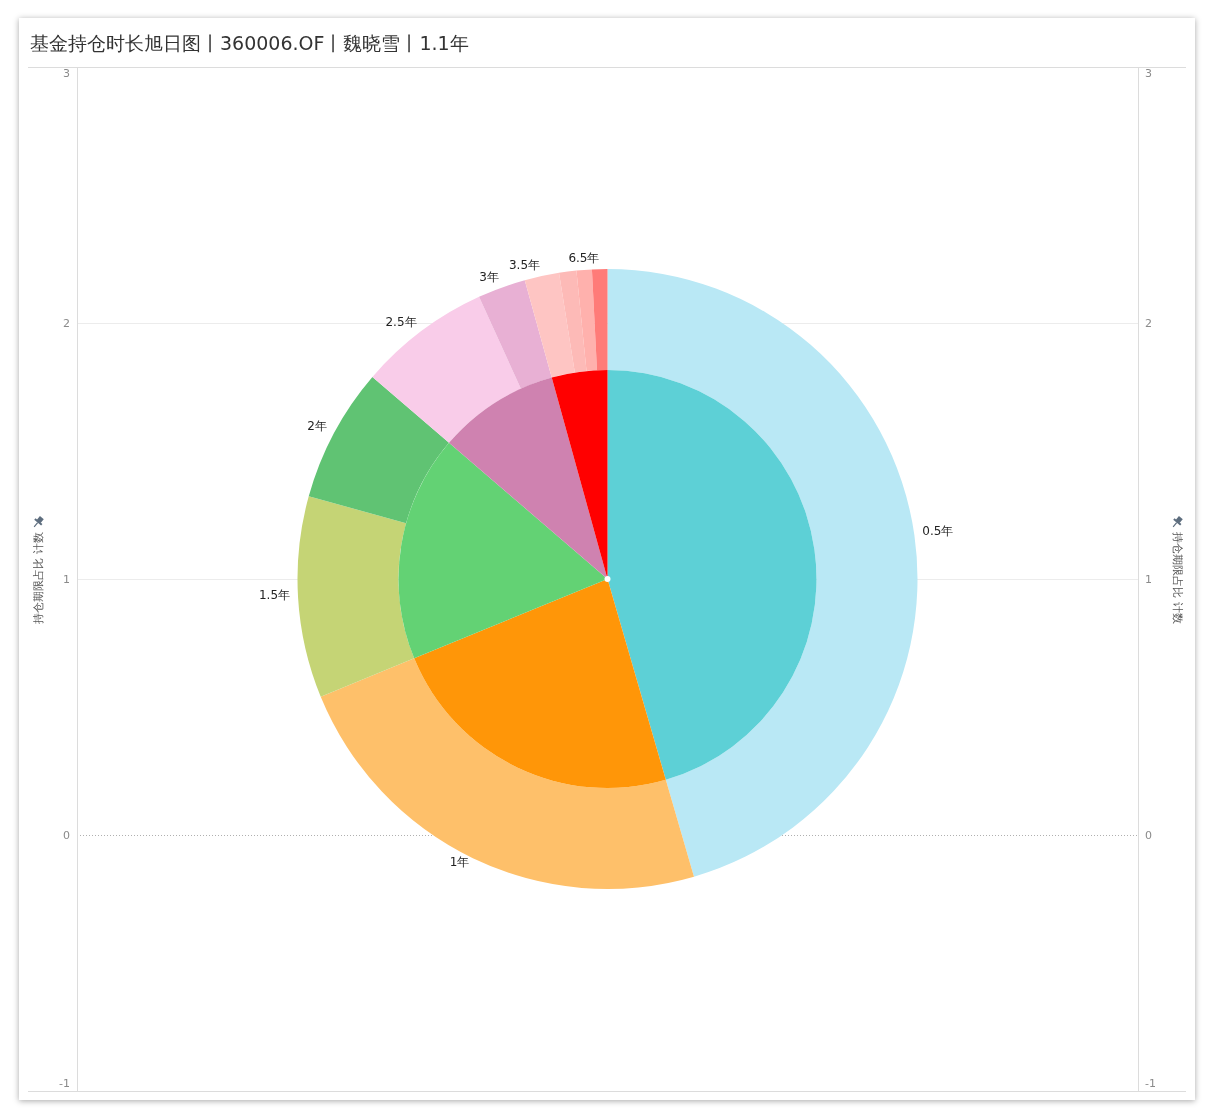 This screenshot has width=1214, height=1120. Describe the element at coordinates (401, 321) in the screenshot. I see `slice-label: 2.5年` at that location.